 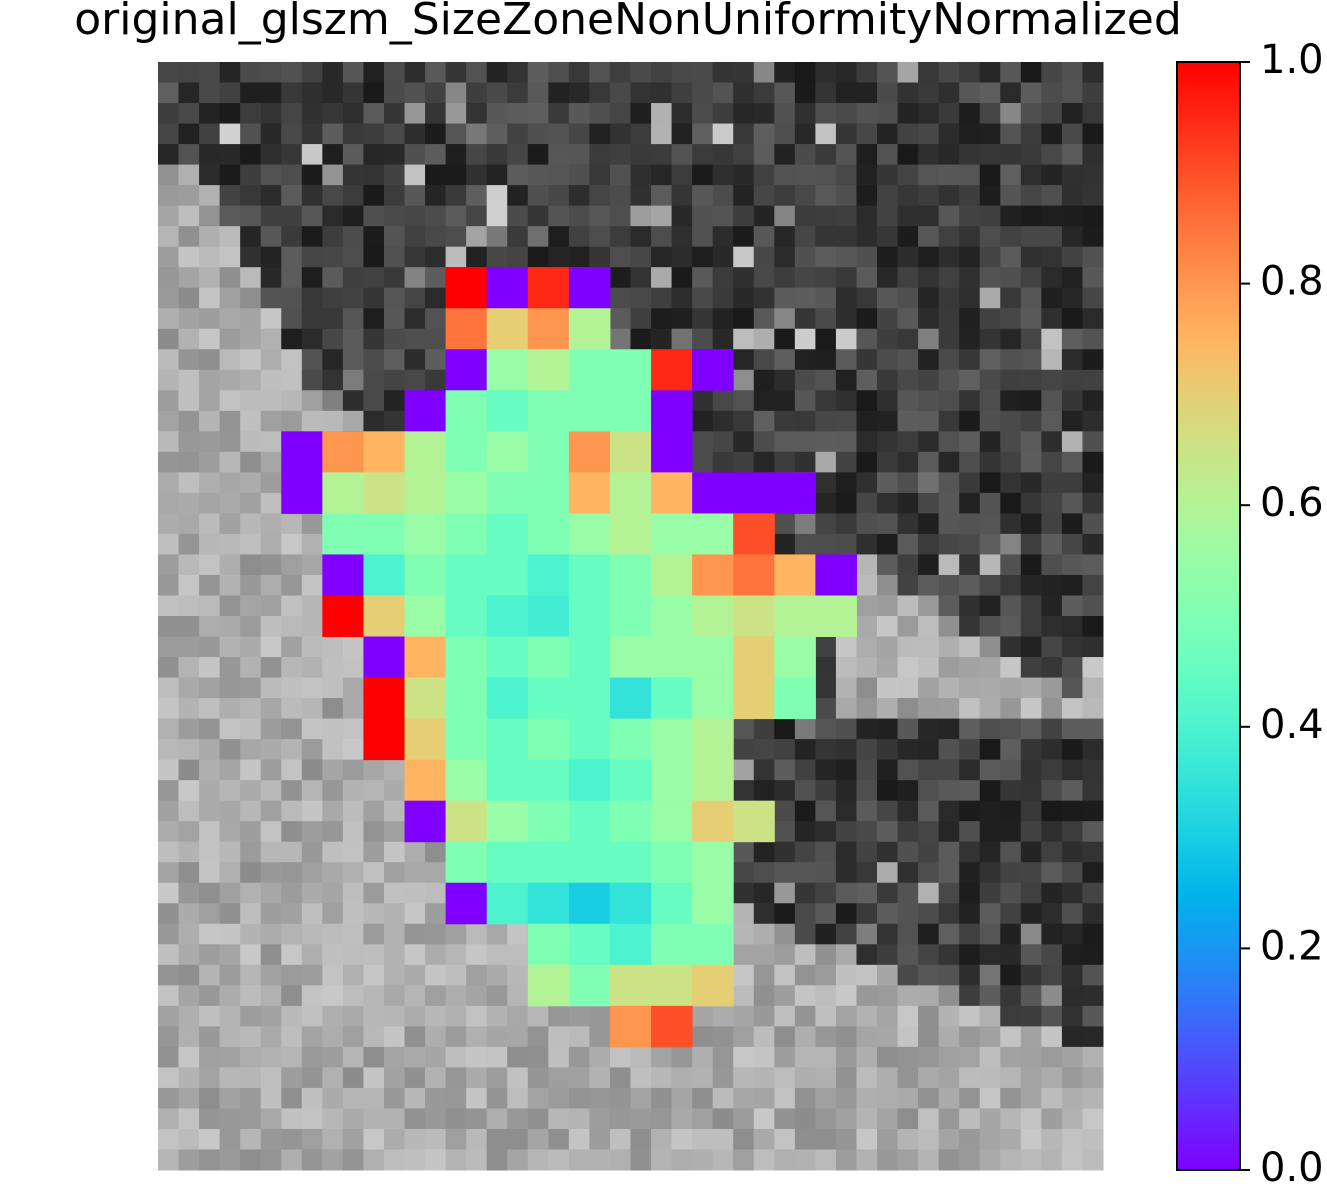 I want to click on colorbar-tick-label: 1.0, so click(x=1292, y=60).